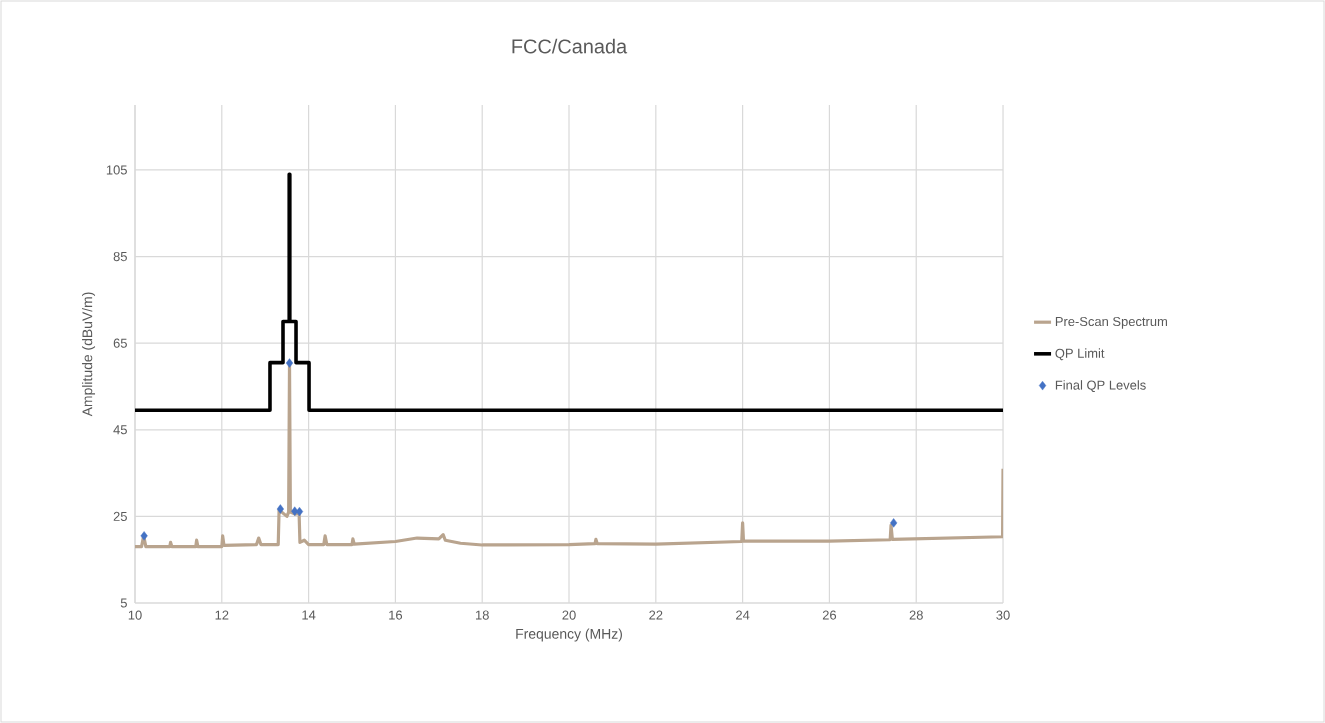 The image size is (1325, 723). What do you see at coordinates (1080, 354) in the screenshot?
I see `legend-label: QP Limit` at bounding box center [1080, 354].